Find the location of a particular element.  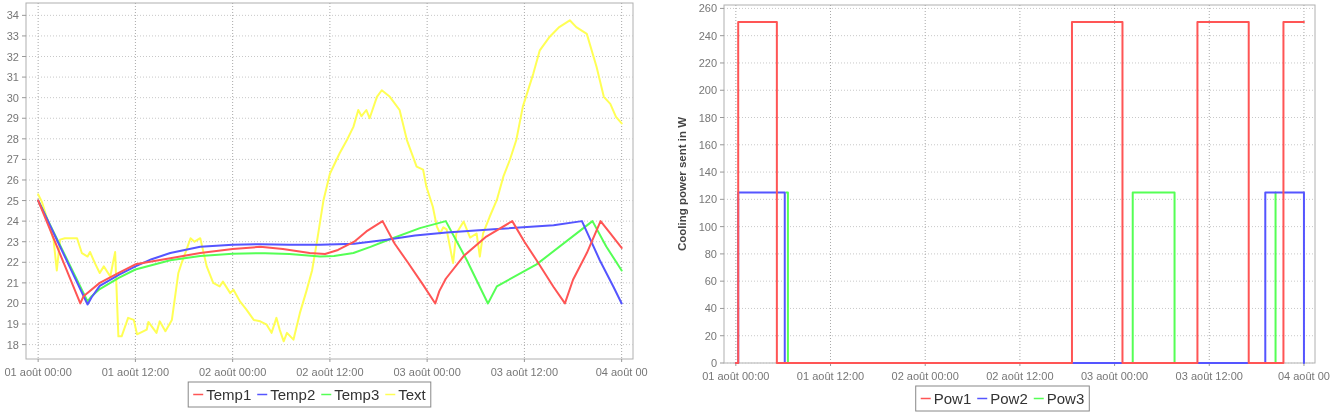

y-tick-label: 34 is located at coordinates (12, 15).